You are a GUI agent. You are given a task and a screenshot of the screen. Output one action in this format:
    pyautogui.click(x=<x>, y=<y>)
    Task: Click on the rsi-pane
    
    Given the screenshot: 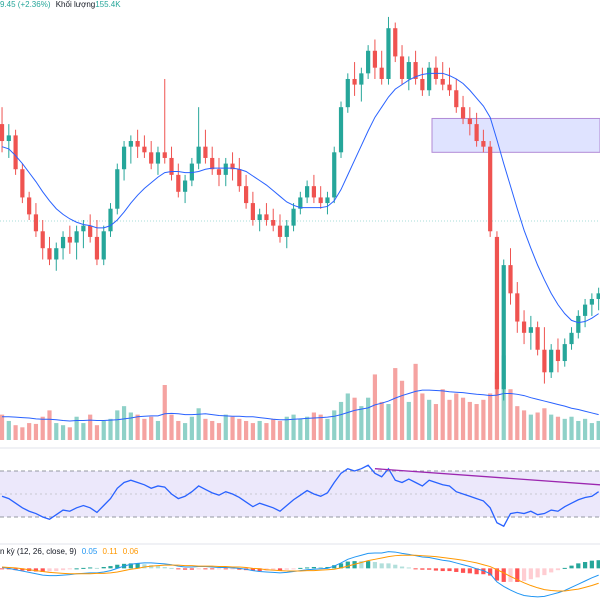 What is the action you would take?
    pyautogui.click(x=300, y=487)
    